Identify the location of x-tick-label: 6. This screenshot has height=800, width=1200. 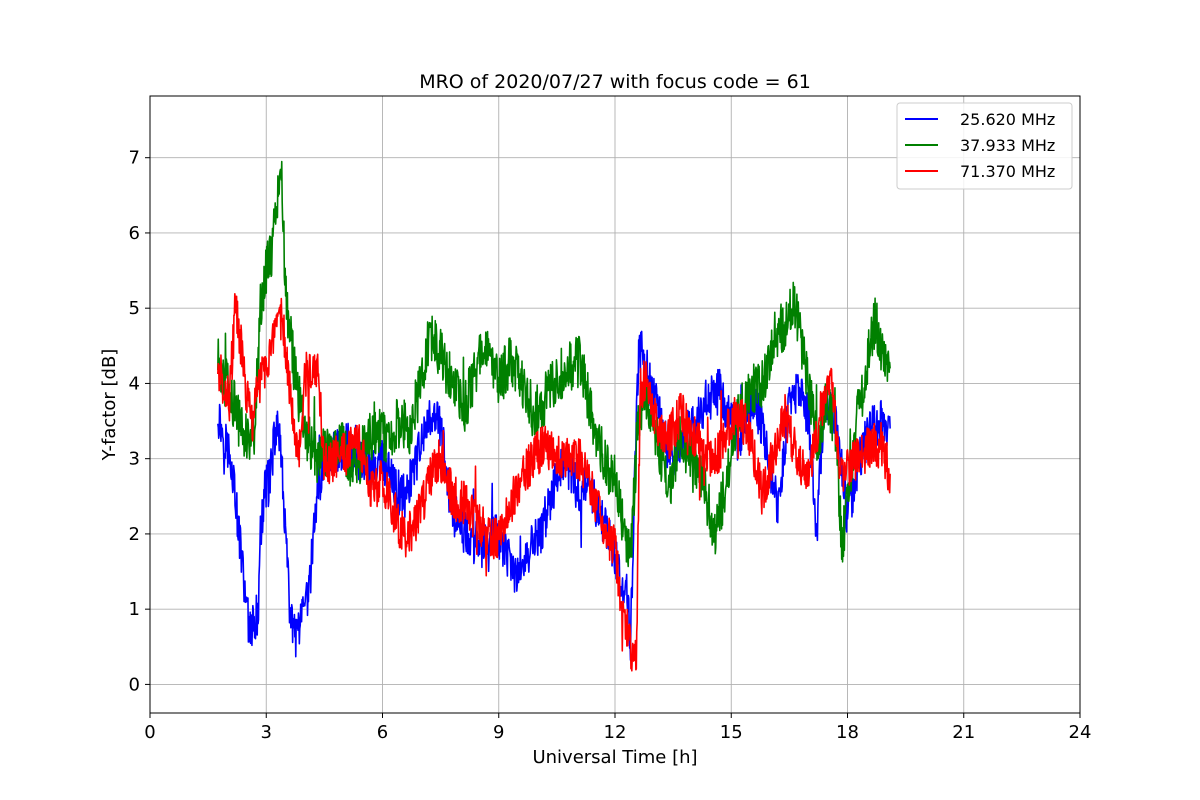
(382, 732).